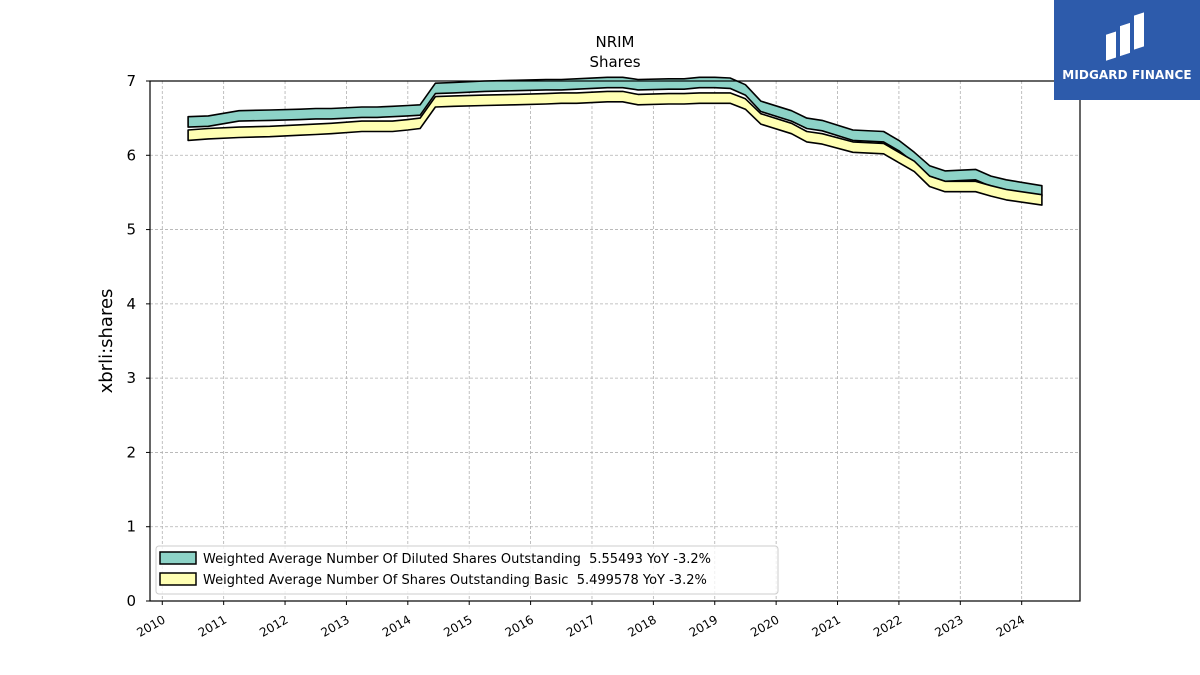 Image resolution: width=1200 pixels, height=675 pixels. I want to click on x-tick-label: 2010, so click(150, 625).